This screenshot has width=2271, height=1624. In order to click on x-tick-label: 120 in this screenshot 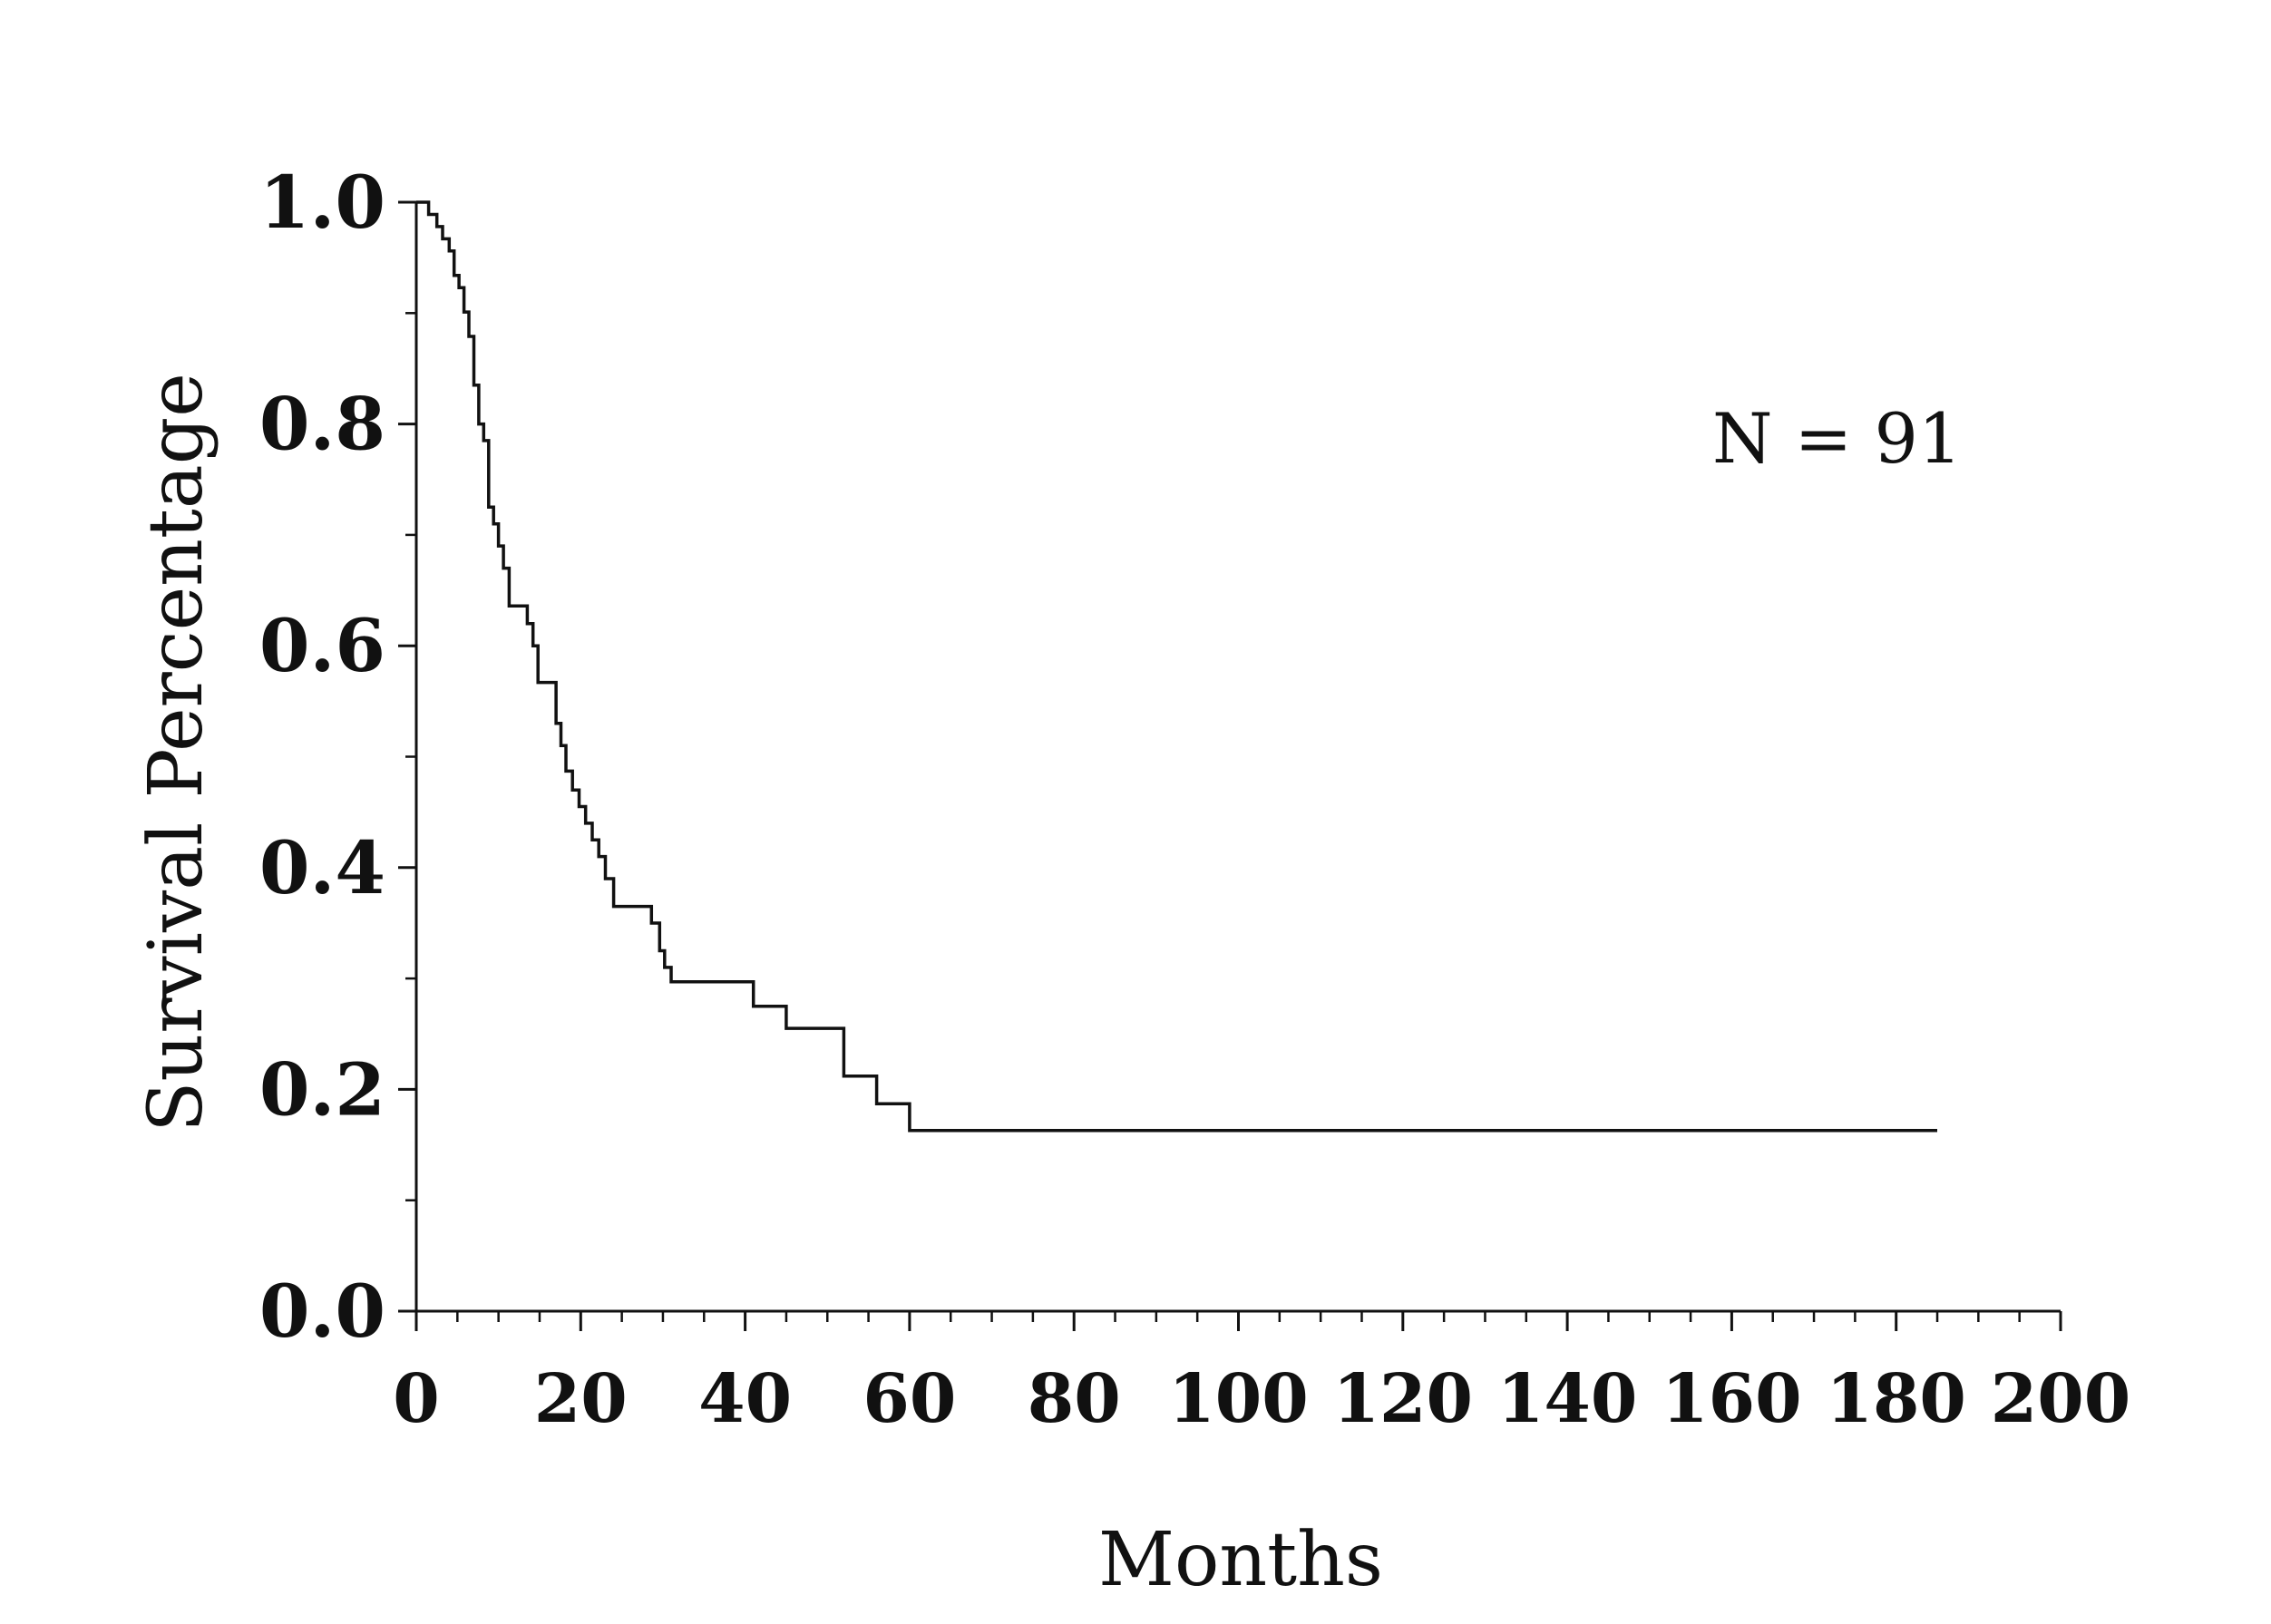, I will do `click(1403, 1399)`.